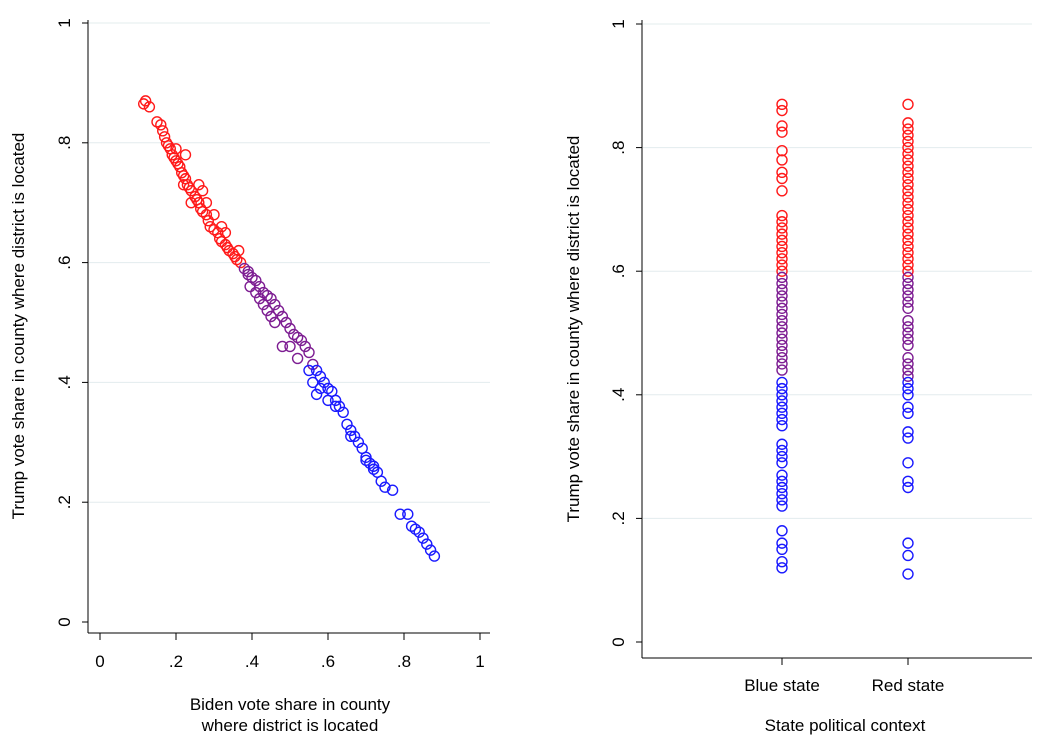  What do you see at coordinates (290, 704) in the screenshot?
I see `left-x-axis-title-line-1: Biden vote share in county` at bounding box center [290, 704].